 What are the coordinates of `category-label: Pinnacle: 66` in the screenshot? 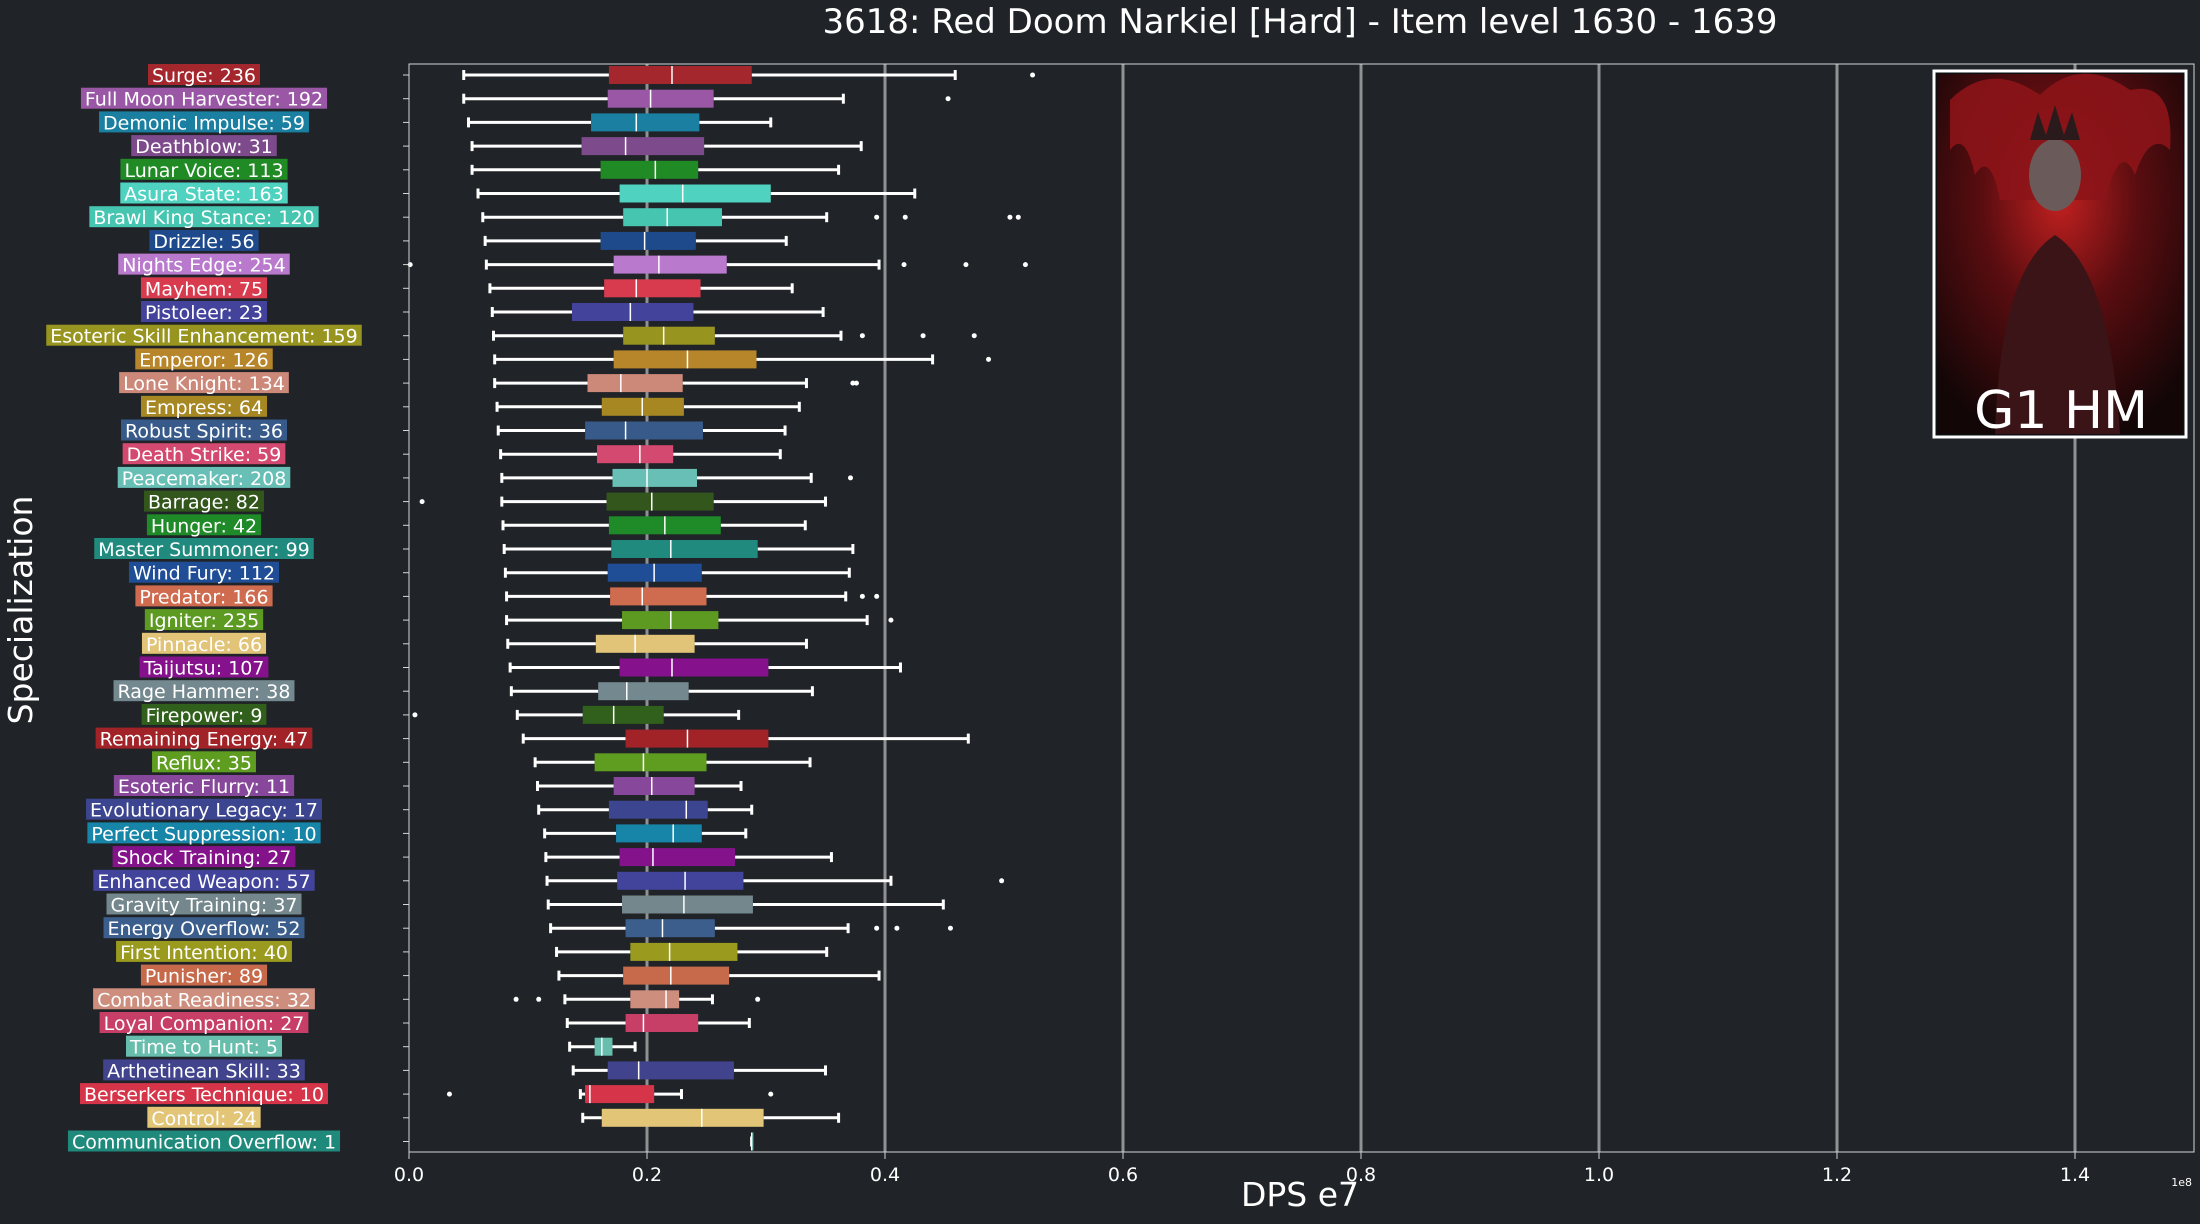 It's located at (204, 645).